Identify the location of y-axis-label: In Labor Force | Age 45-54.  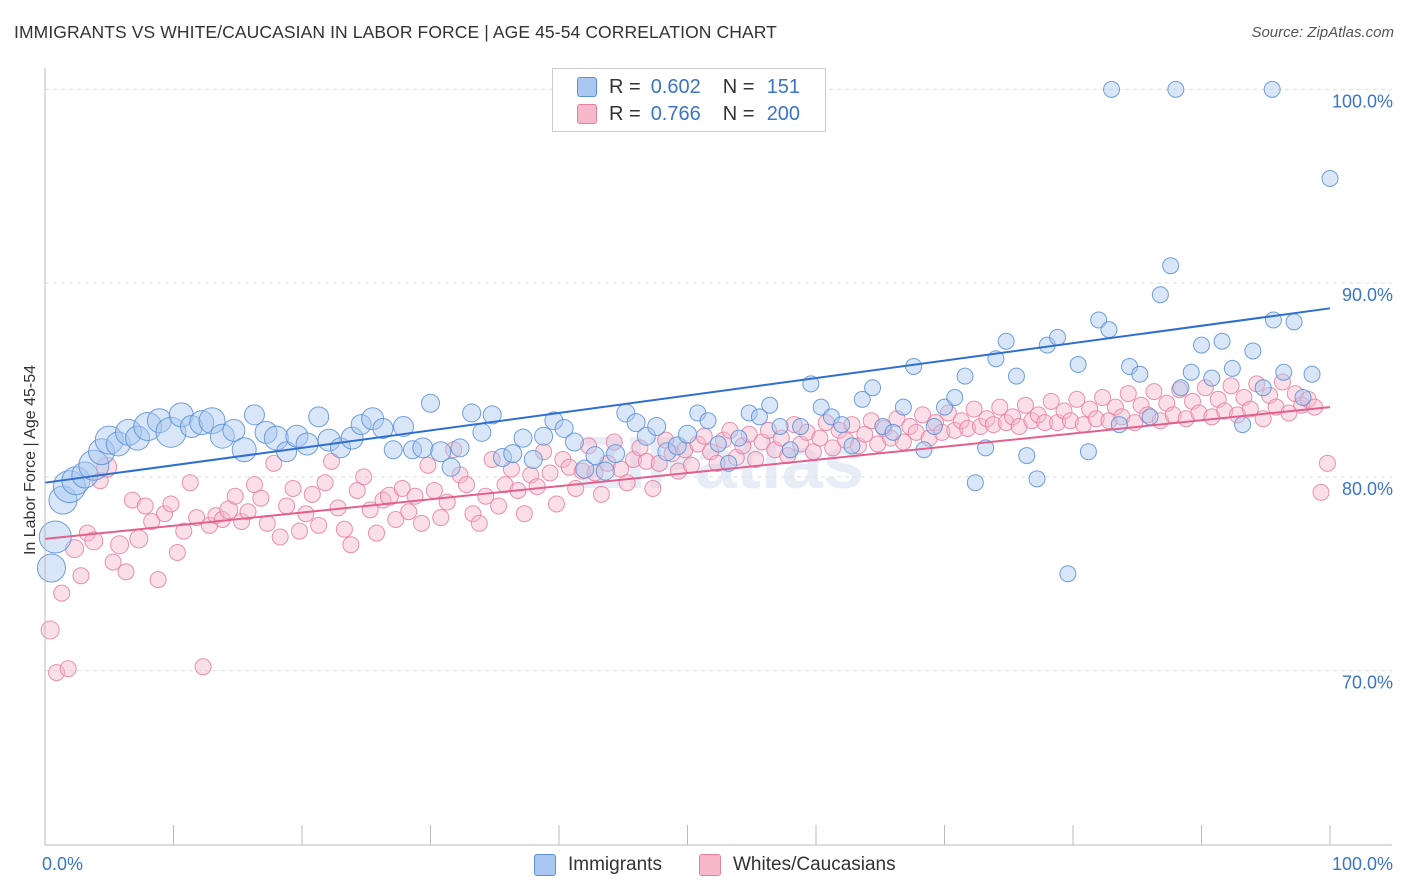
(30, 460).